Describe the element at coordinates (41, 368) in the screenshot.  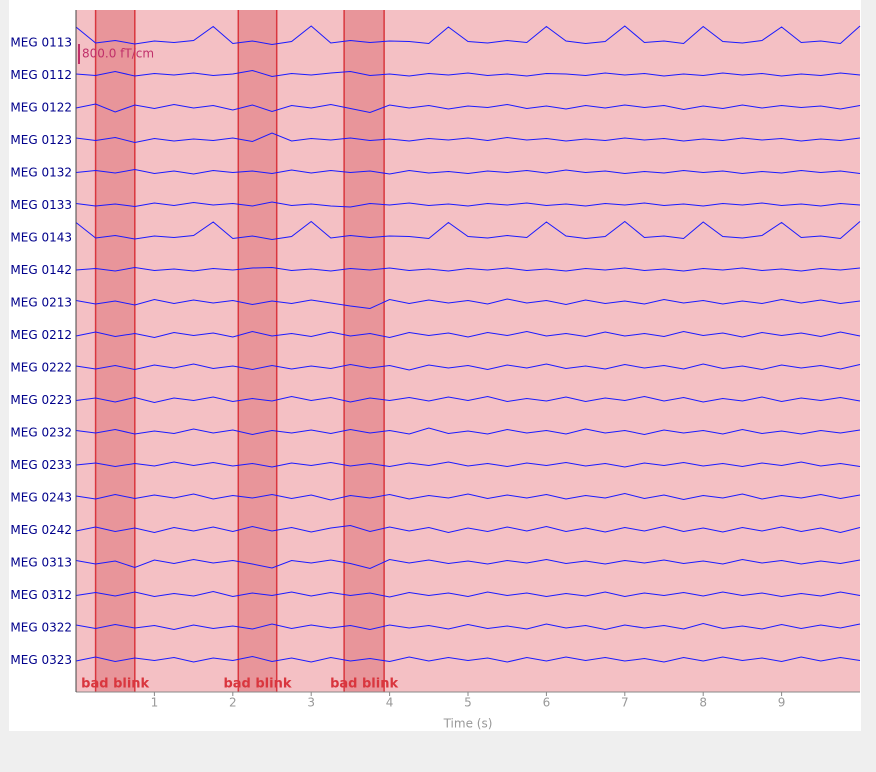
I see `channel-label: MEG 0222` at that location.